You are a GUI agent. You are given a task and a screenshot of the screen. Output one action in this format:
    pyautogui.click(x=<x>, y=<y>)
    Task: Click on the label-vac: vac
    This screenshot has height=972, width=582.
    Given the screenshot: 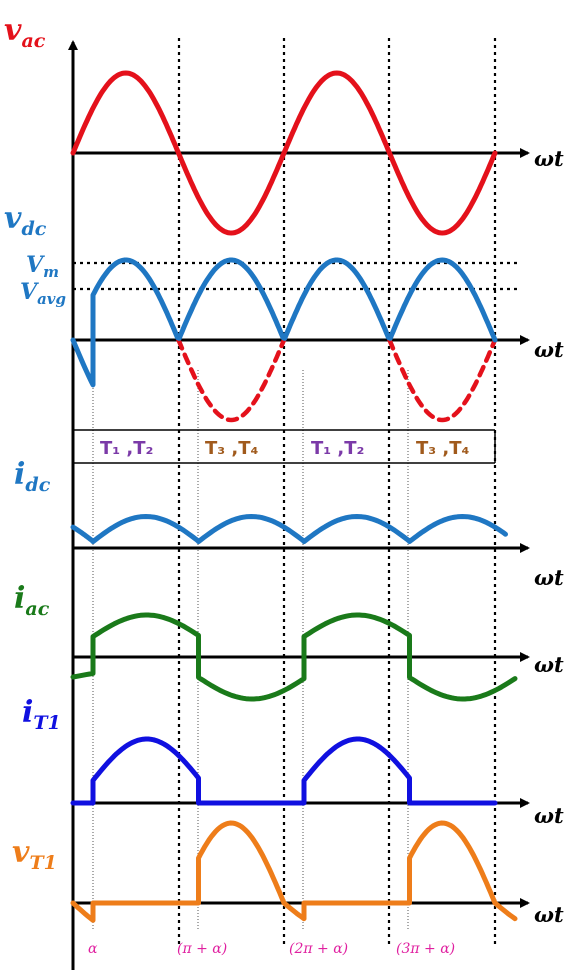 What is the action you would take?
    pyautogui.click(x=25, y=32)
    